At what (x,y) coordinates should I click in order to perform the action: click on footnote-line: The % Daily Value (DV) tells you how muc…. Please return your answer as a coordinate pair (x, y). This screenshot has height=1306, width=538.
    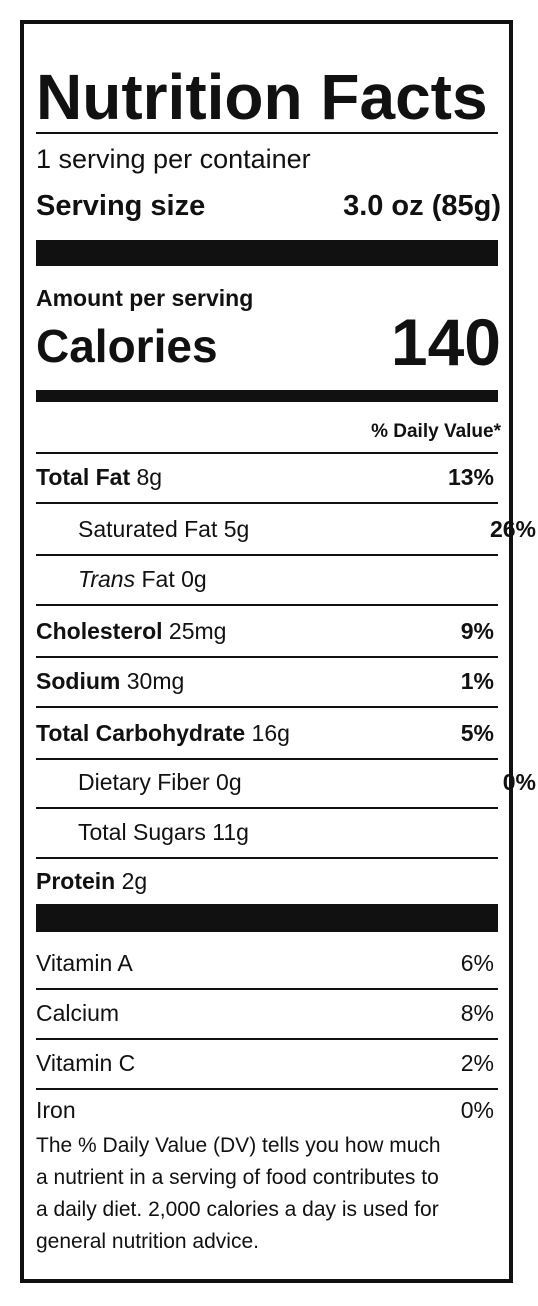
    Looking at the image, I should click on (238, 1145).